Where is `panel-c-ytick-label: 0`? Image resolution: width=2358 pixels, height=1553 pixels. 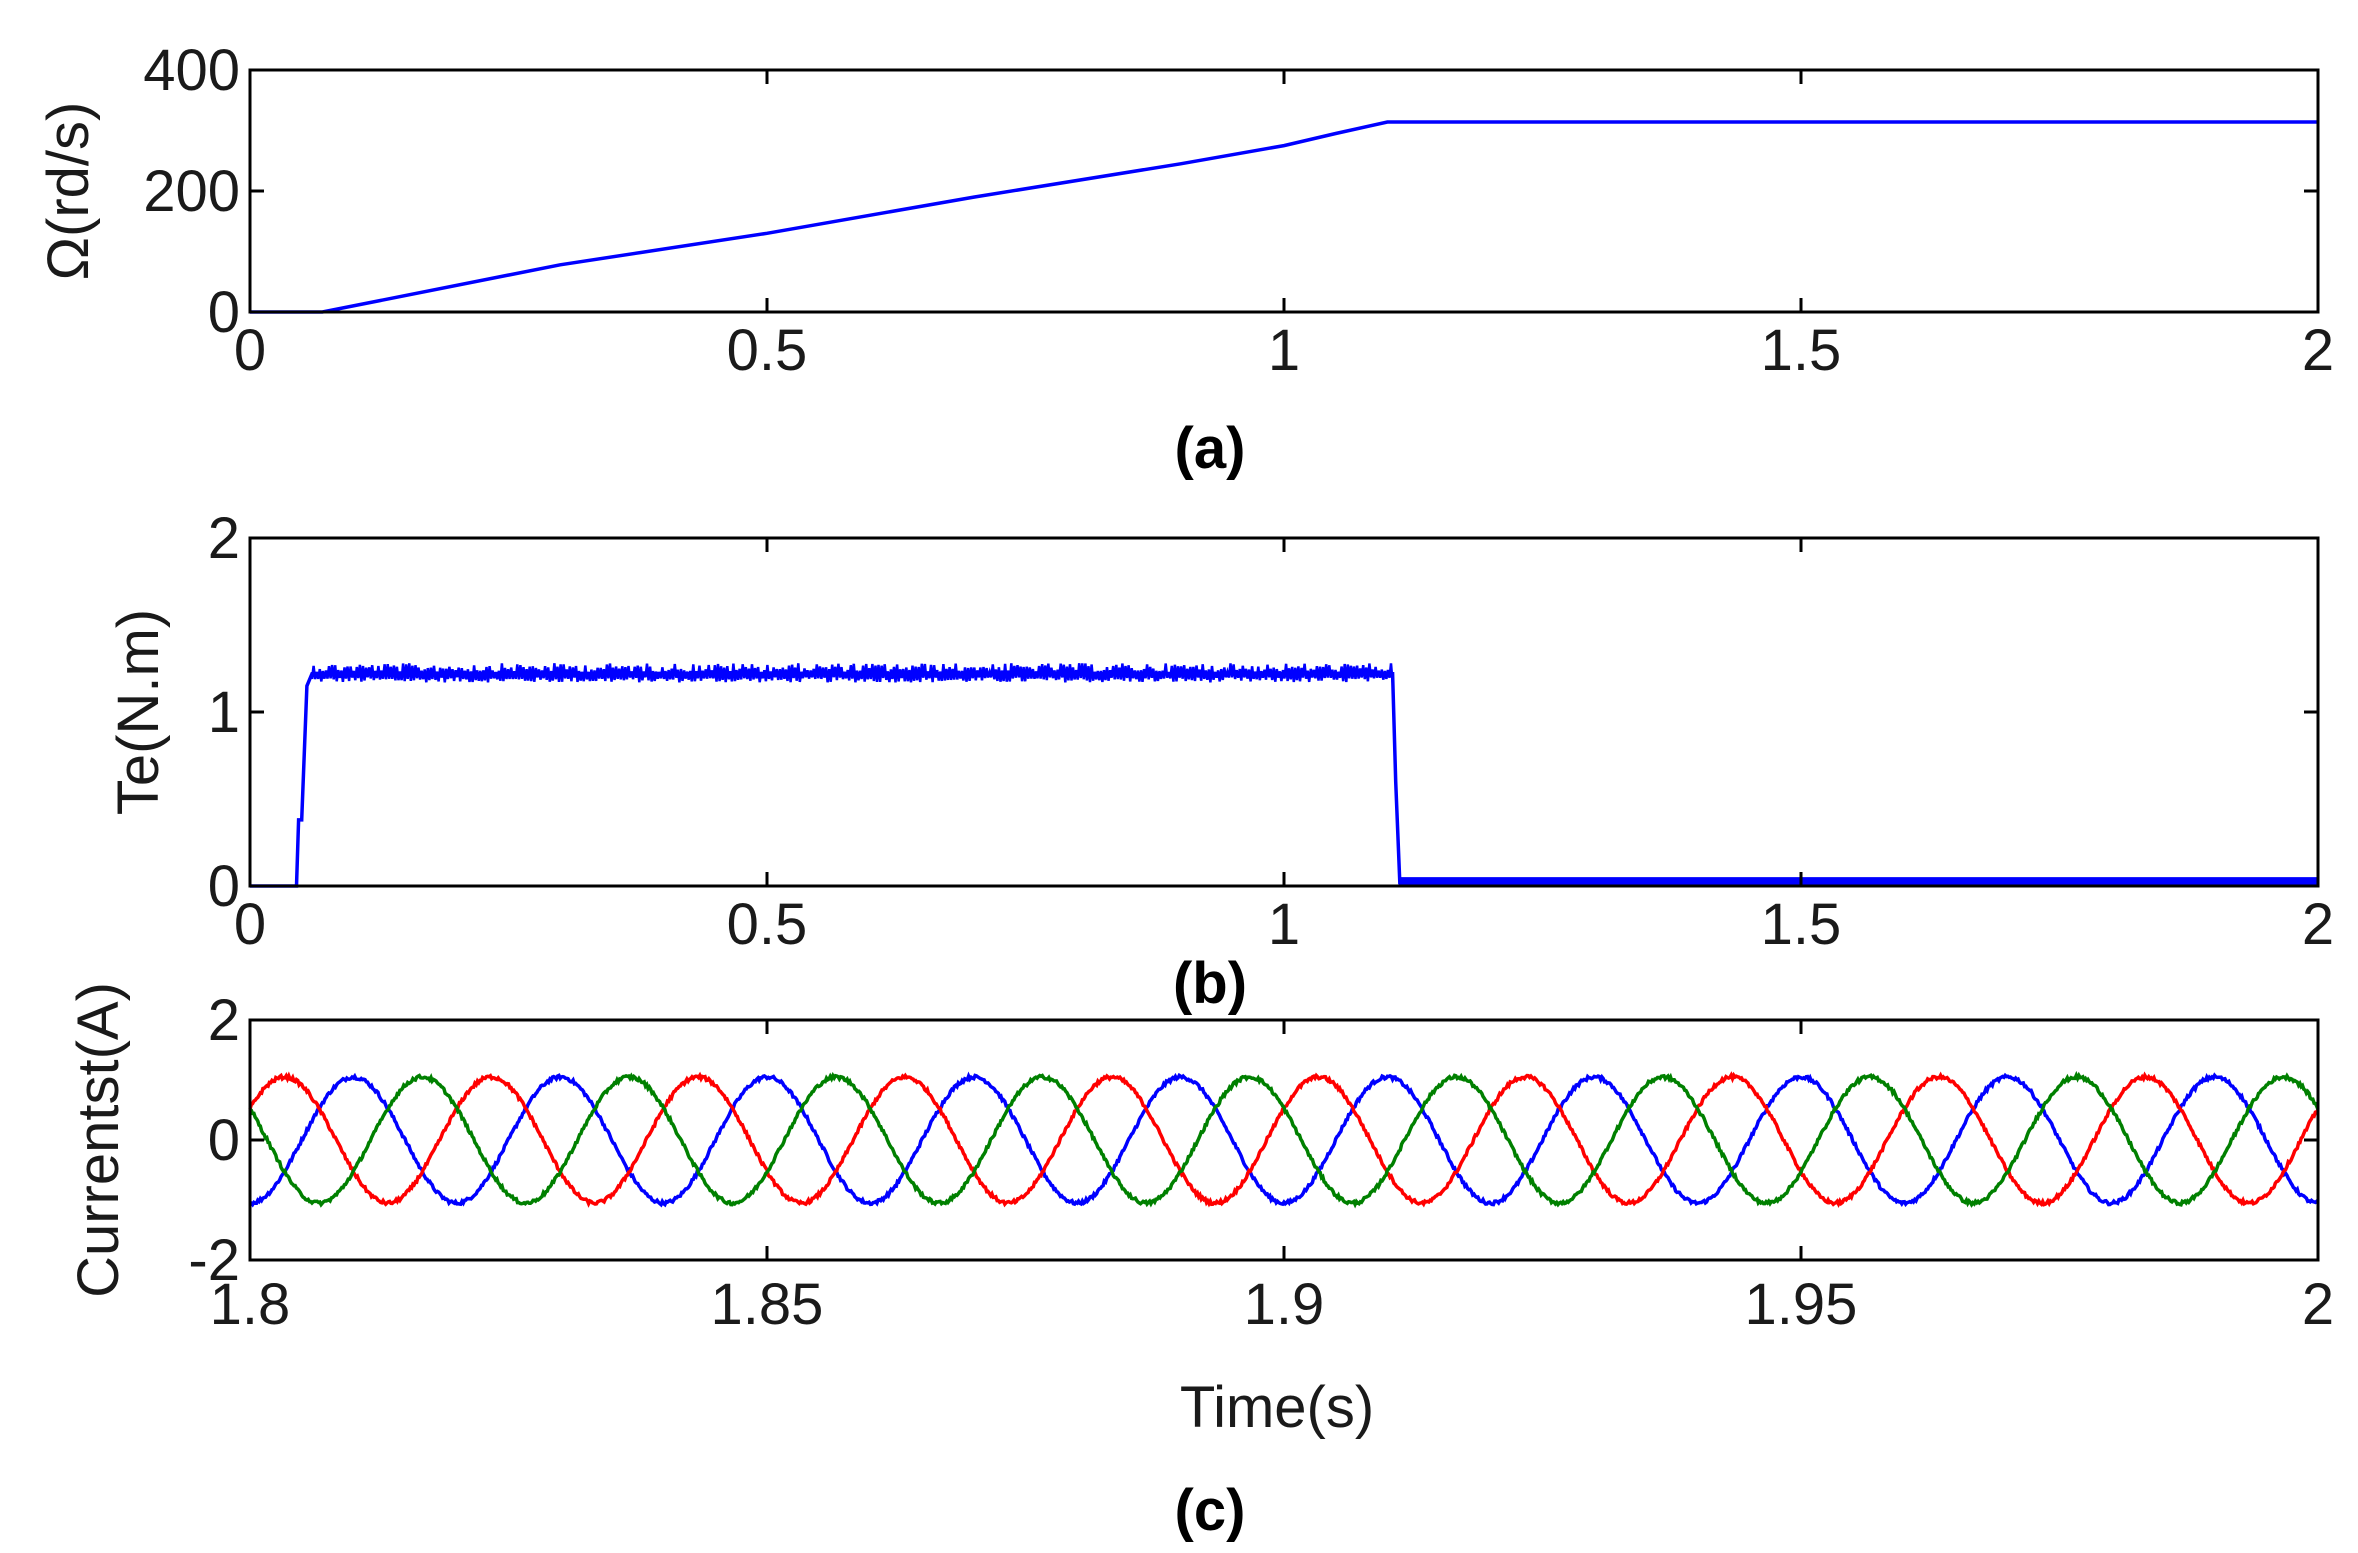 panel-c-ytick-label: 0 is located at coordinates (224, 1140).